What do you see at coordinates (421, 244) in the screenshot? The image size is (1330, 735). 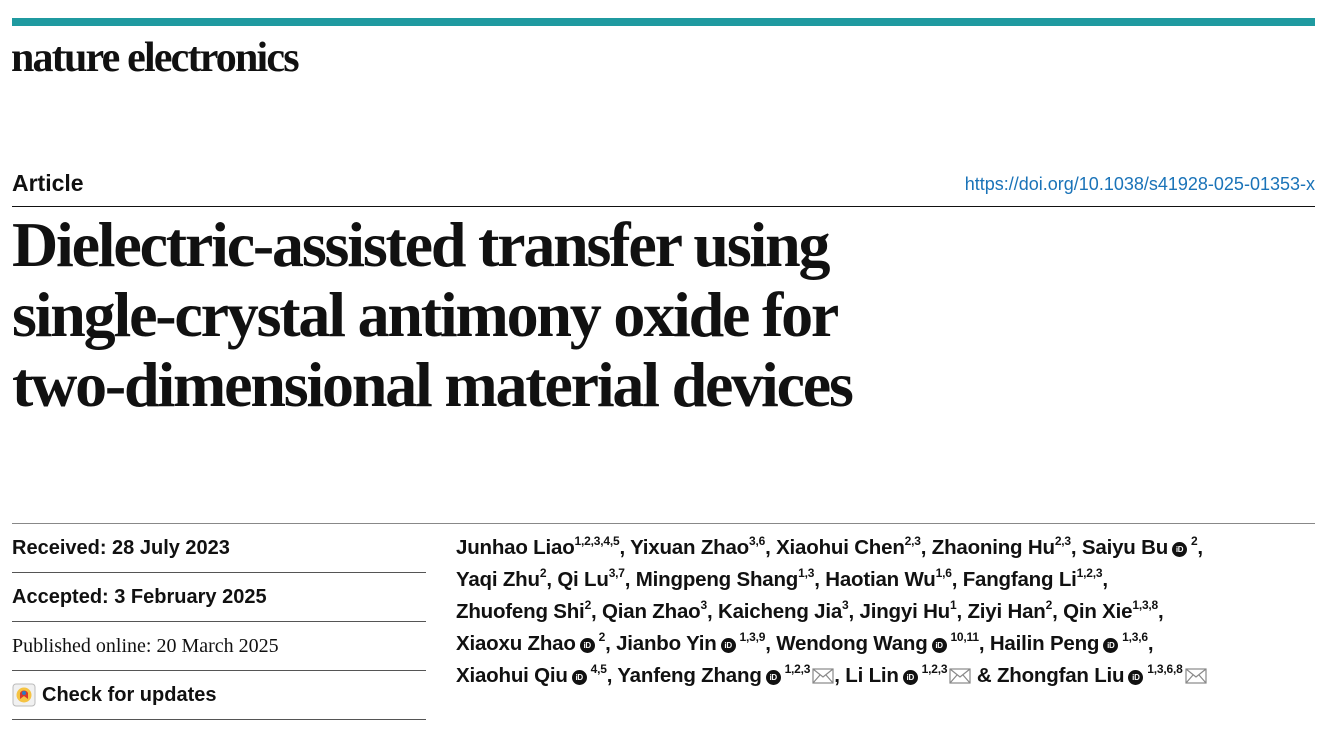 I see `title-line: Dielectric-assisted transfer using` at bounding box center [421, 244].